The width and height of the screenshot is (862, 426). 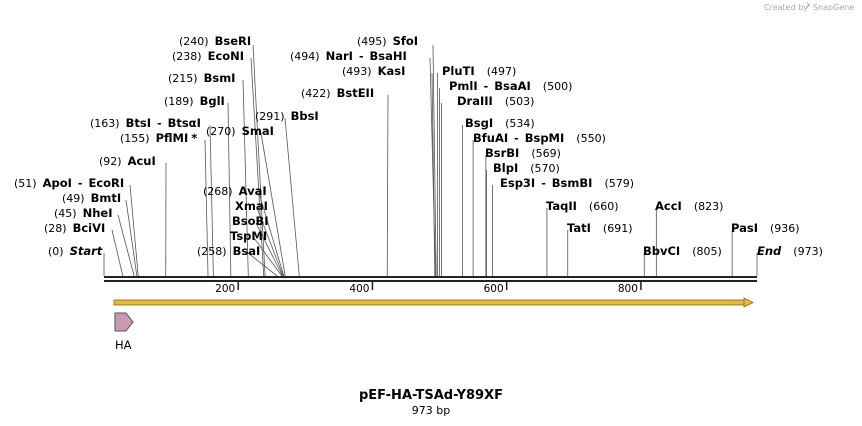 I want to click on site-pos-apoi: (51), so click(x=25, y=183).